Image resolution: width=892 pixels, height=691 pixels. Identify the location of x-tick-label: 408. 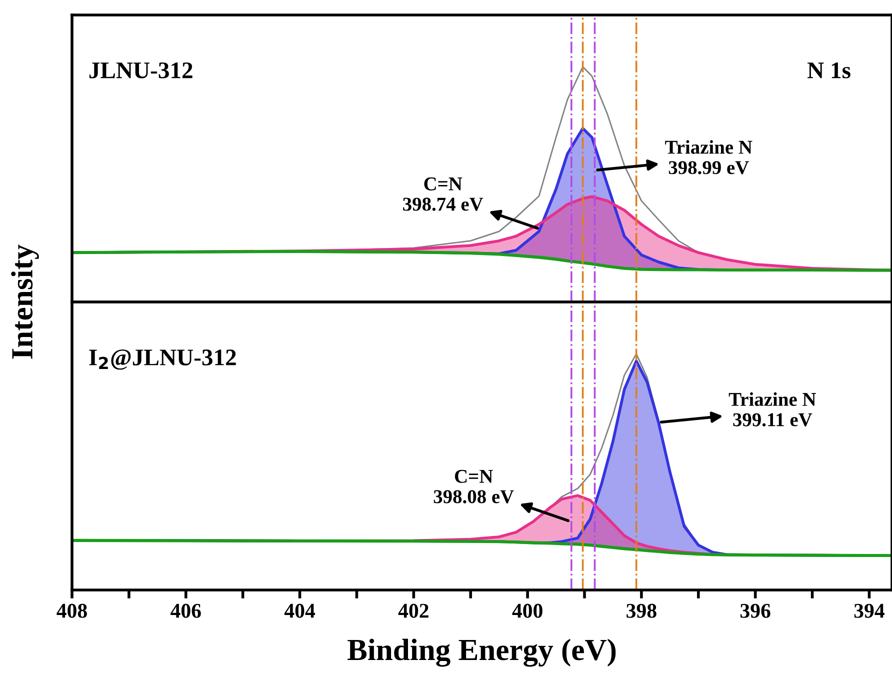
(71, 611).